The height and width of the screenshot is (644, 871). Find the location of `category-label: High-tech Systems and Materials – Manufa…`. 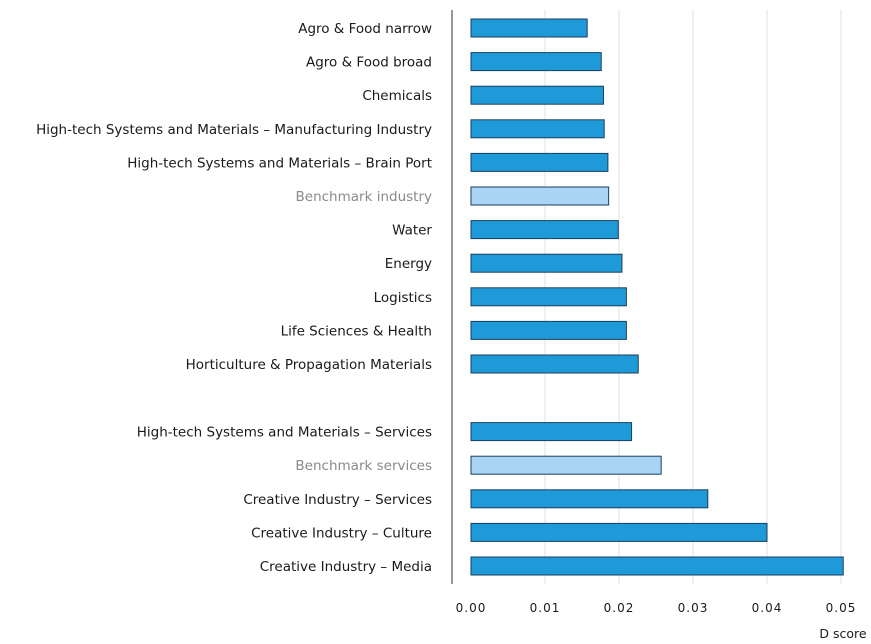

category-label: High-tech Systems and Materials – Manufa… is located at coordinates (234, 130).